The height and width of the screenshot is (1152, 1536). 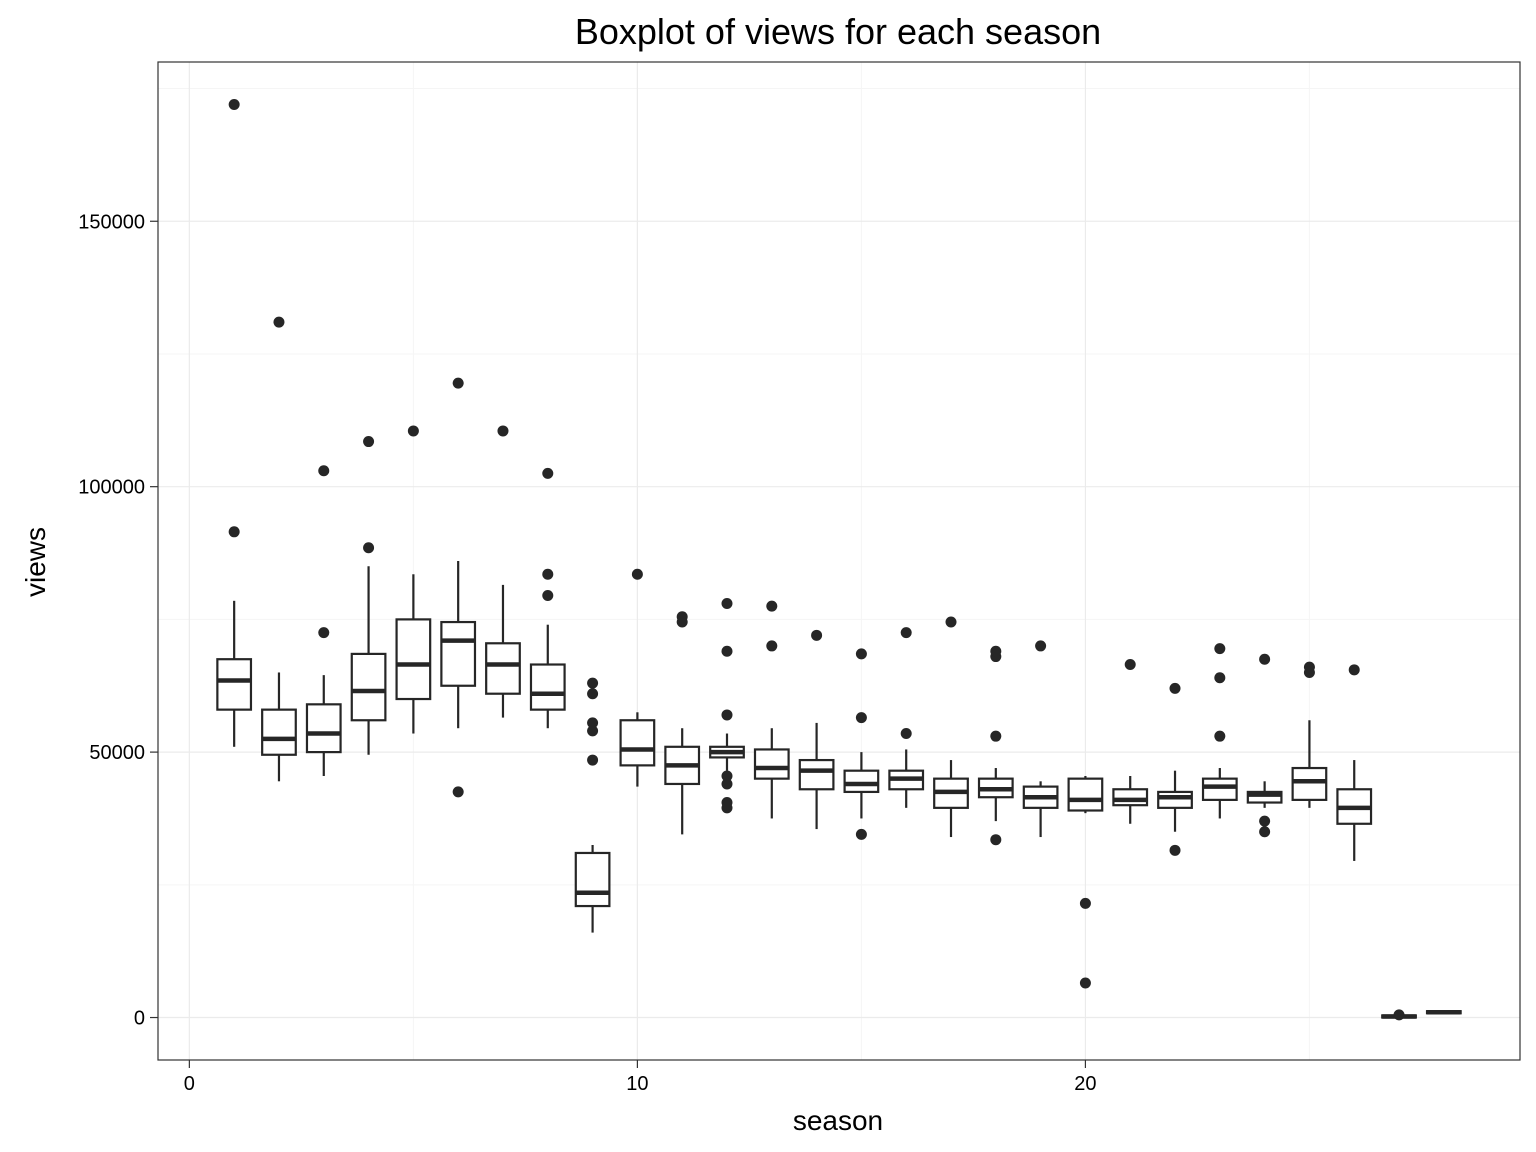 I want to click on y-tick-label: 100000, so click(x=111, y=488).